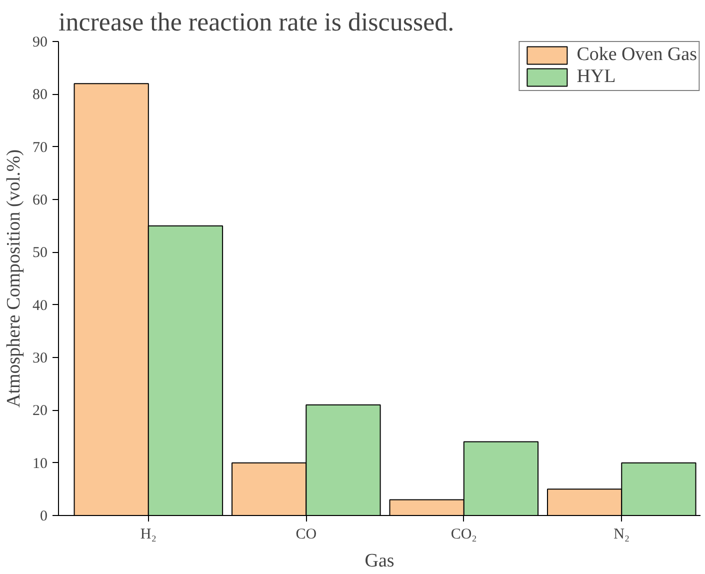 The width and height of the screenshot is (705, 574). Describe the element at coordinates (148, 534) in the screenshot. I see `x-tick-label: H₂` at that location.